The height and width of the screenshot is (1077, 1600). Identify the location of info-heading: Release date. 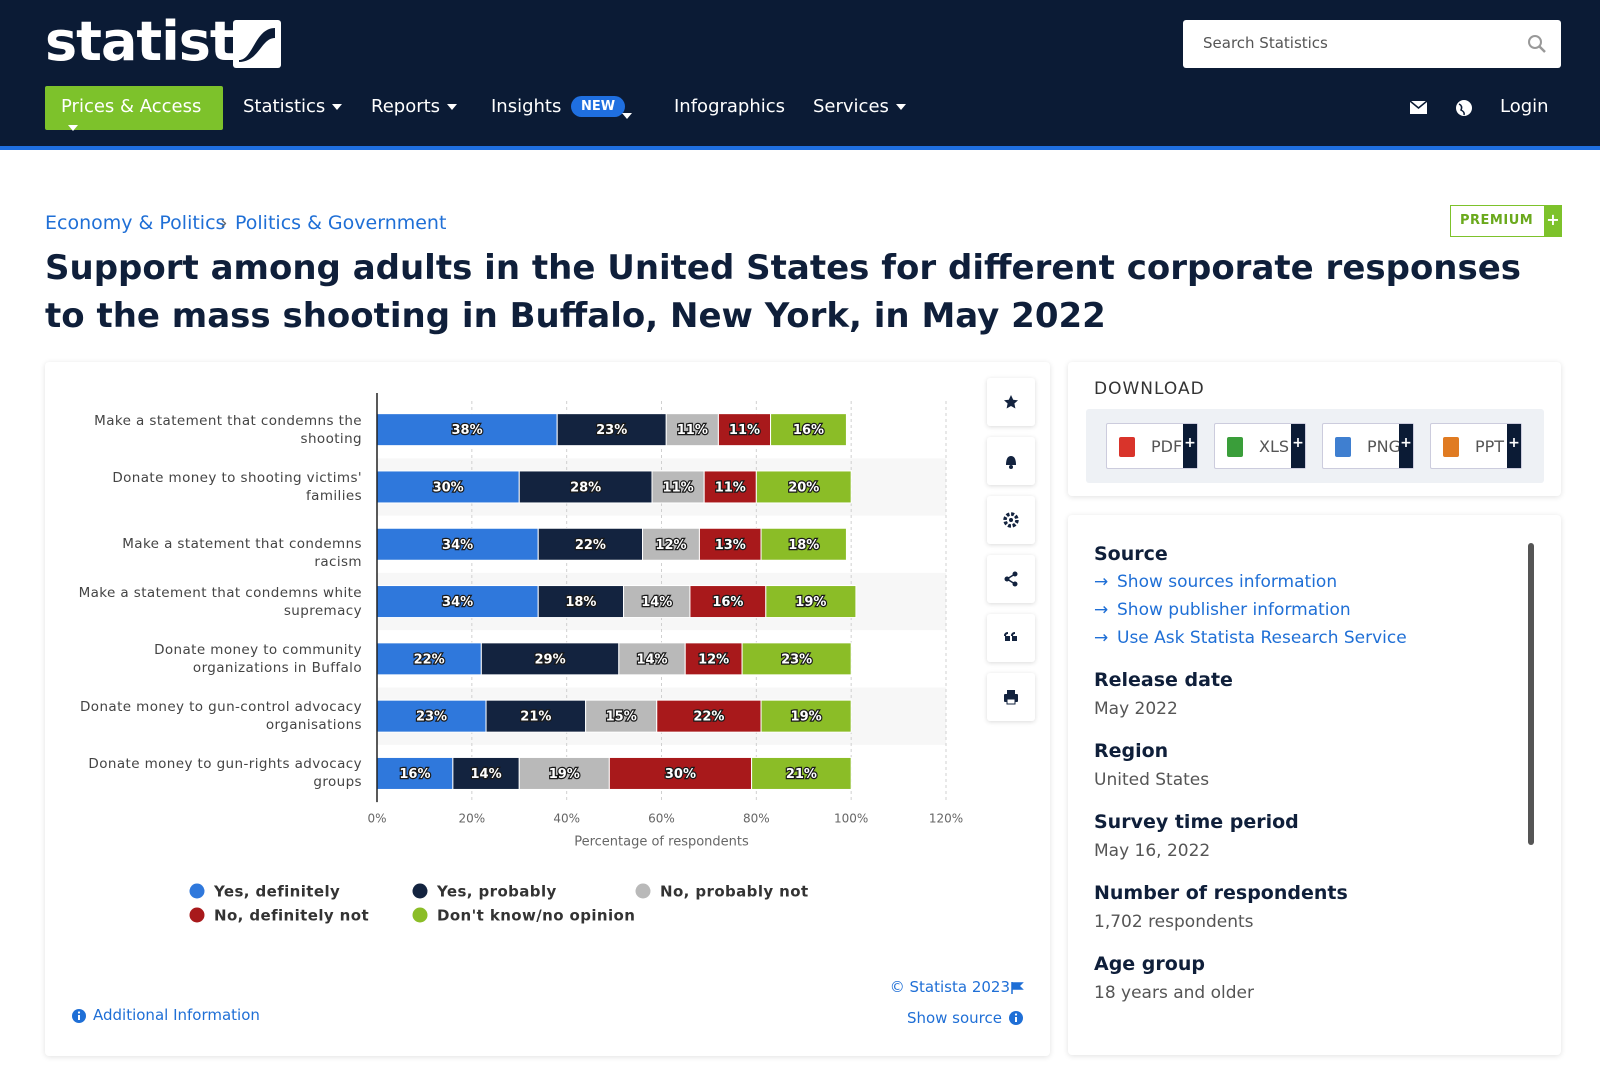
(1163, 680).